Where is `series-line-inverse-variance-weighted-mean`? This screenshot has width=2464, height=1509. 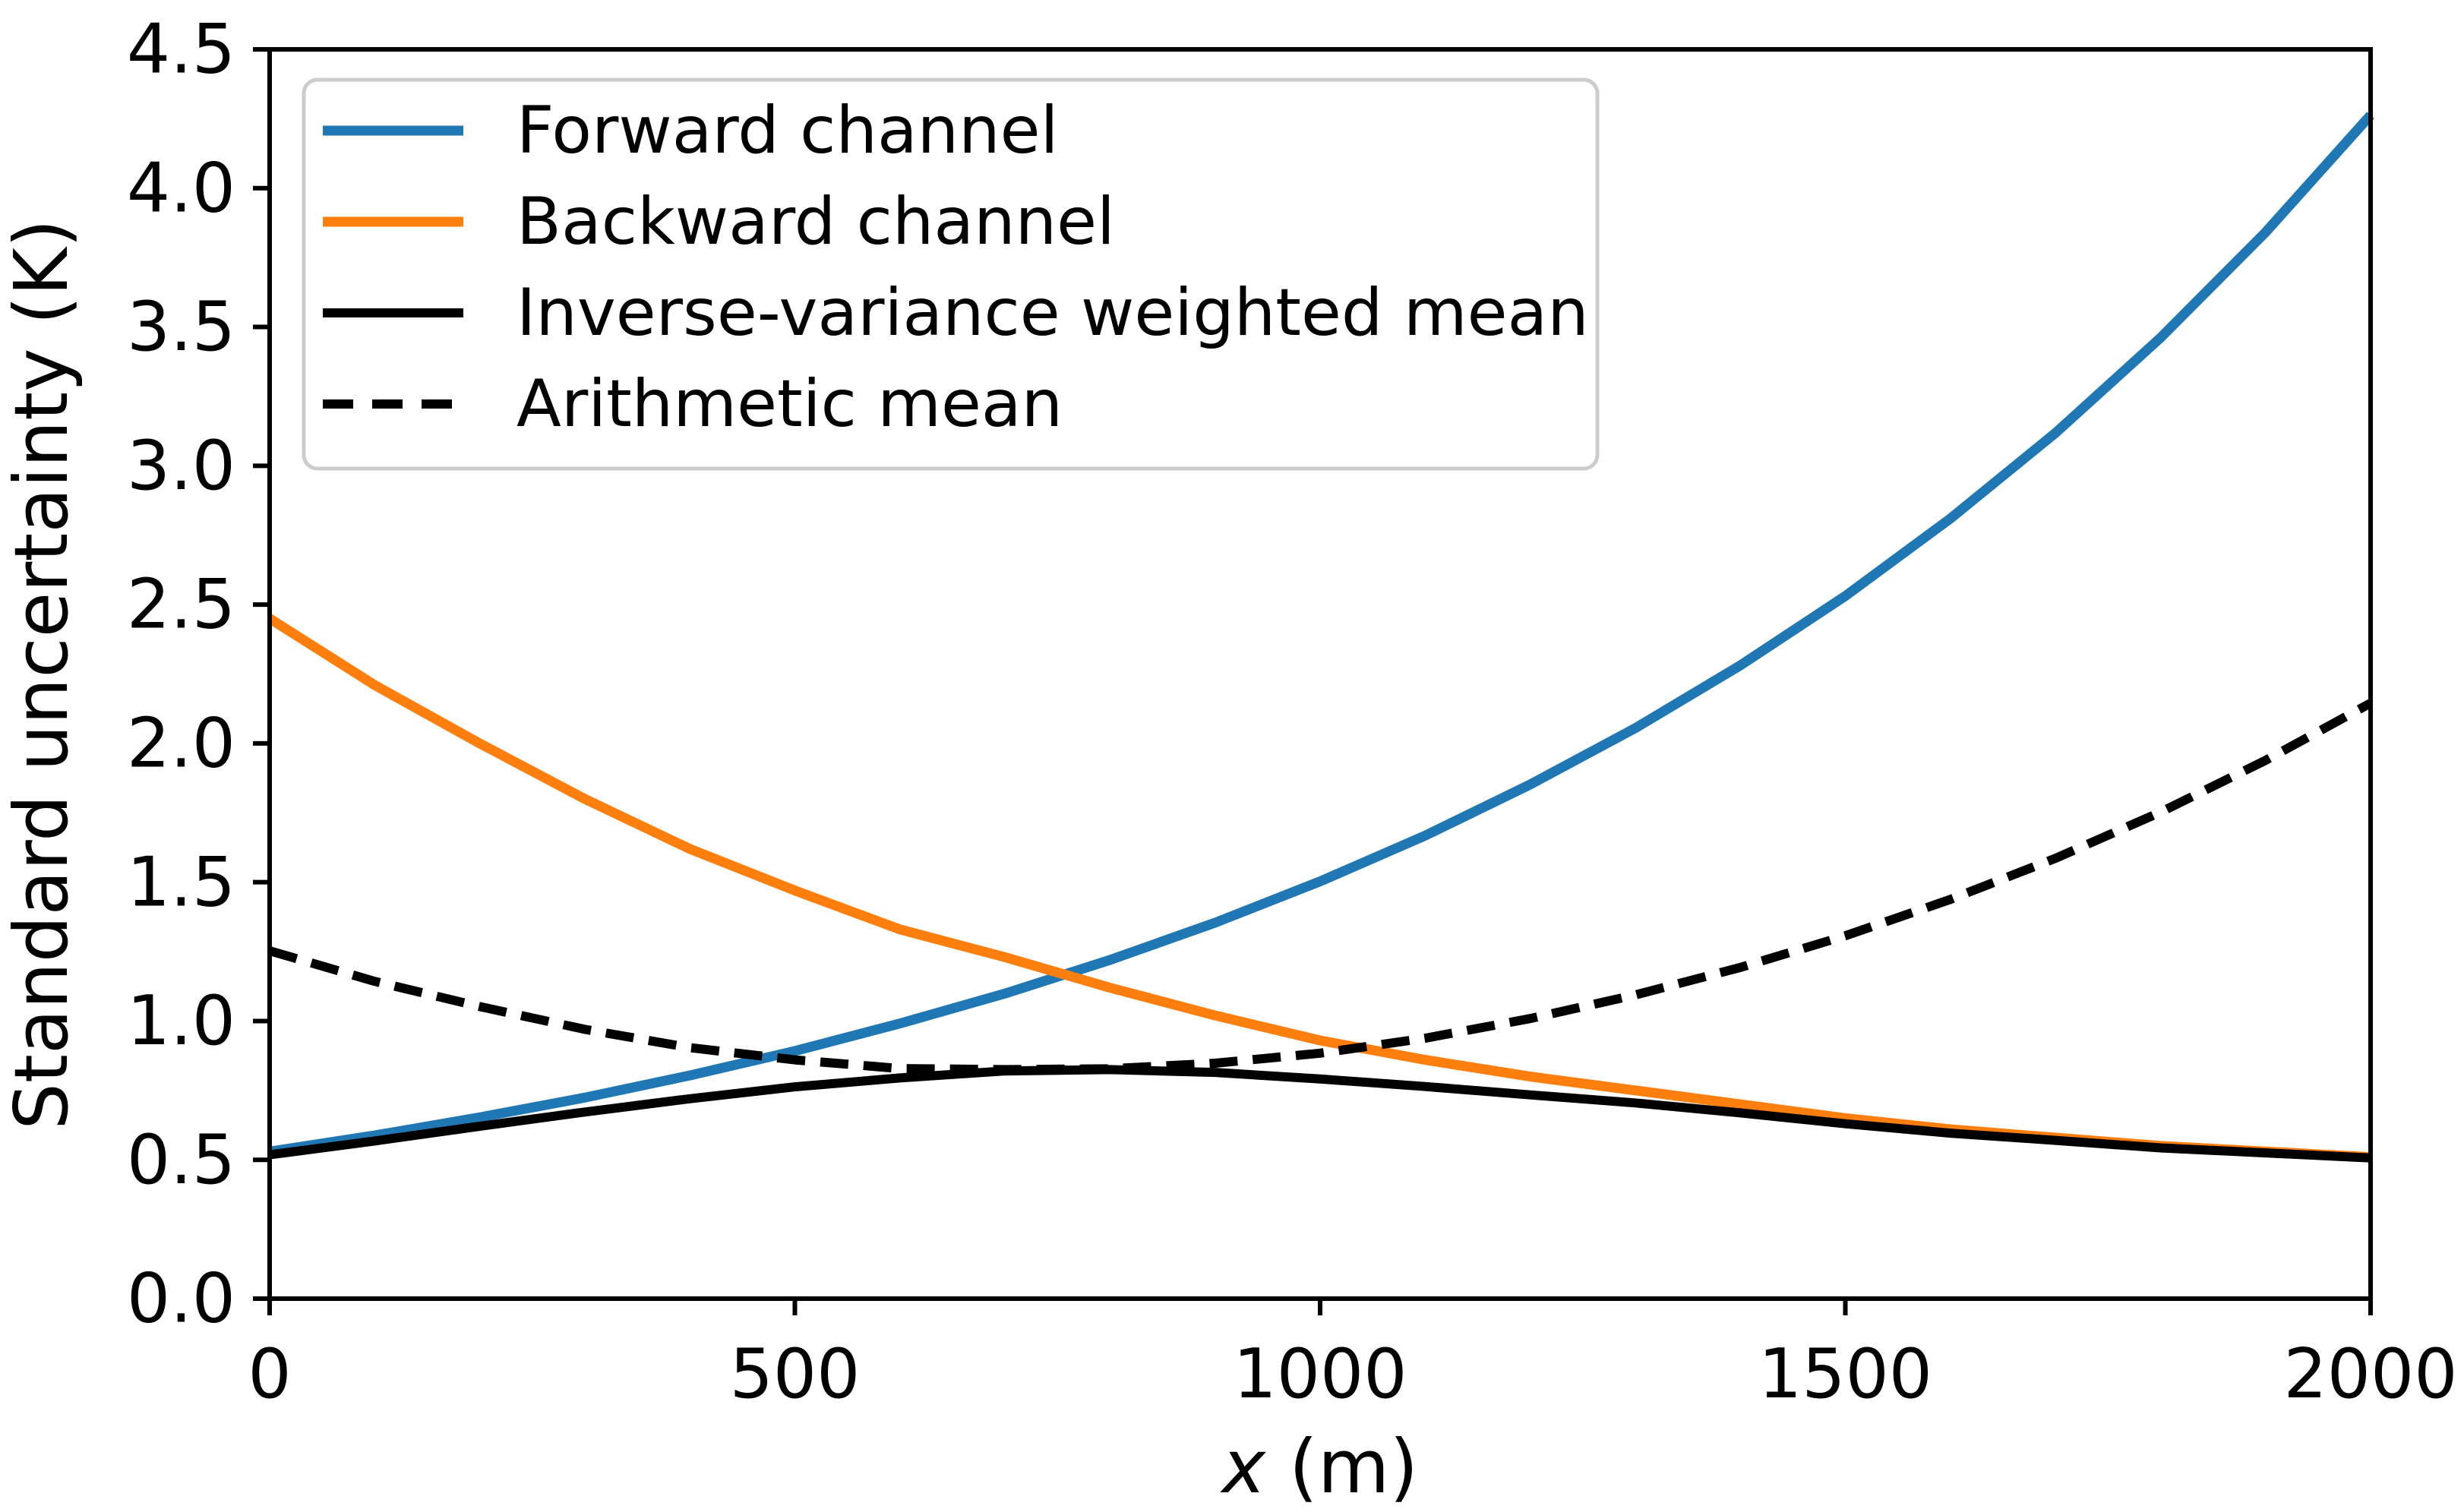 series-line-inverse-variance-weighted-mean is located at coordinates (1320, 1114).